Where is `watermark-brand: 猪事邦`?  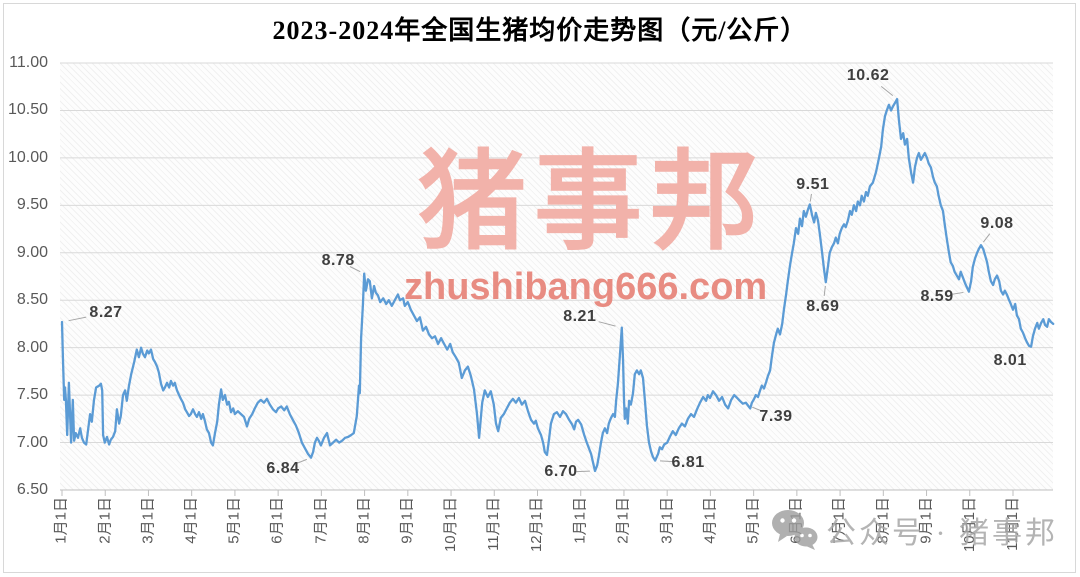
watermark-brand: 猪事邦 is located at coordinates (592, 203).